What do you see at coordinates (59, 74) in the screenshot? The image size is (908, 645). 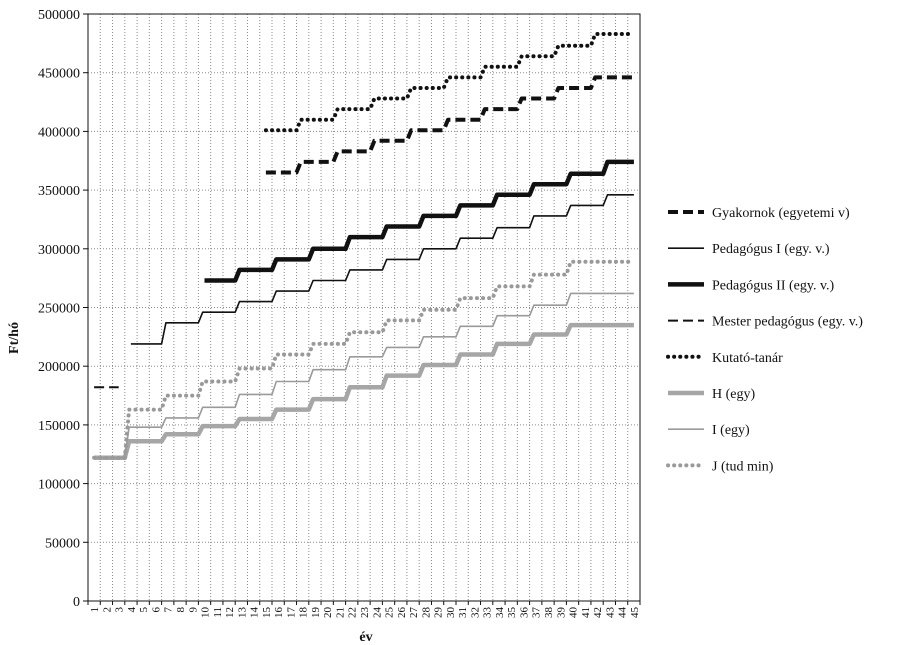 I see `y-tick-label: 450000` at bounding box center [59, 74].